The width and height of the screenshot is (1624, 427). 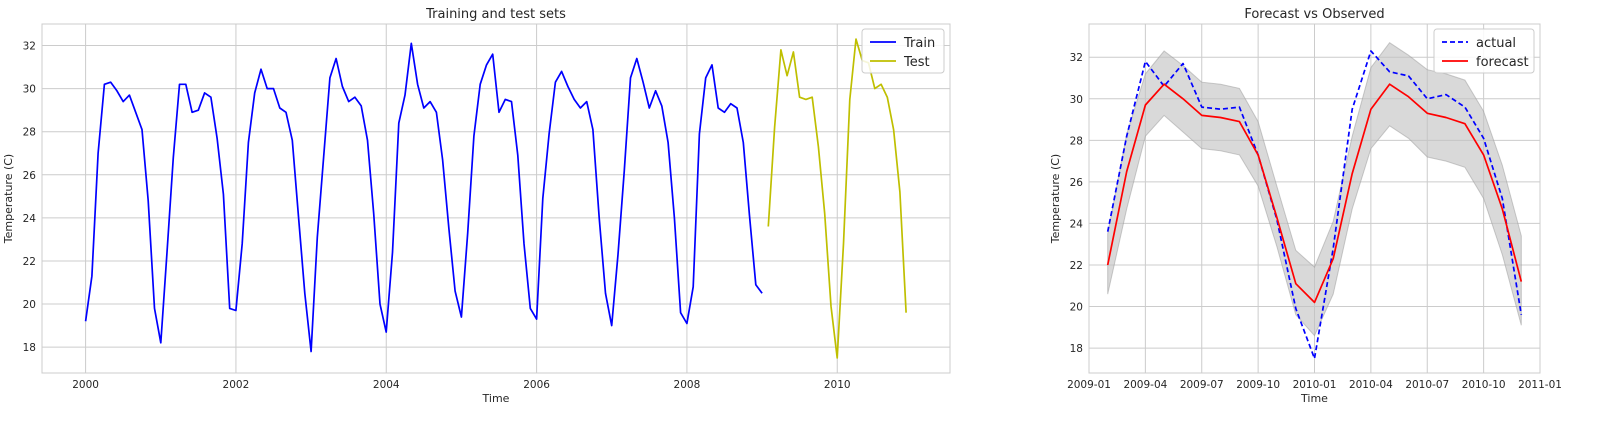 What do you see at coordinates (1427, 385) in the screenshot?
I see `x-tick-label: 2010-07` at bounding box center [1427, 385].